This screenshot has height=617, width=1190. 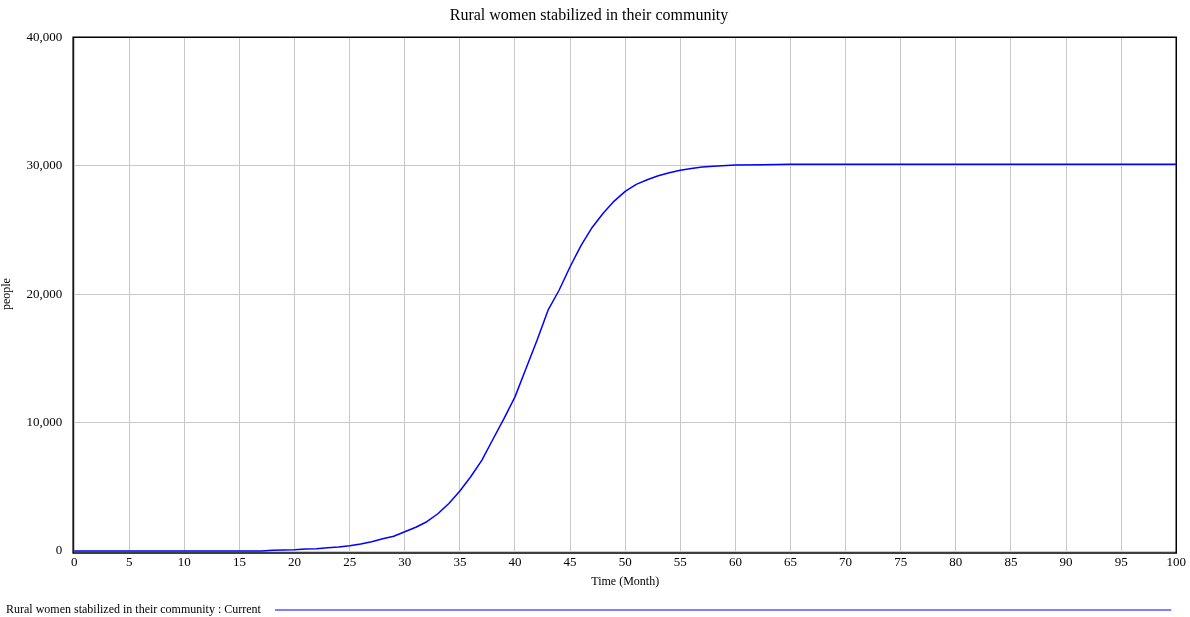 I want to click on x-tick-label: 20, so click(x=295, y=562).